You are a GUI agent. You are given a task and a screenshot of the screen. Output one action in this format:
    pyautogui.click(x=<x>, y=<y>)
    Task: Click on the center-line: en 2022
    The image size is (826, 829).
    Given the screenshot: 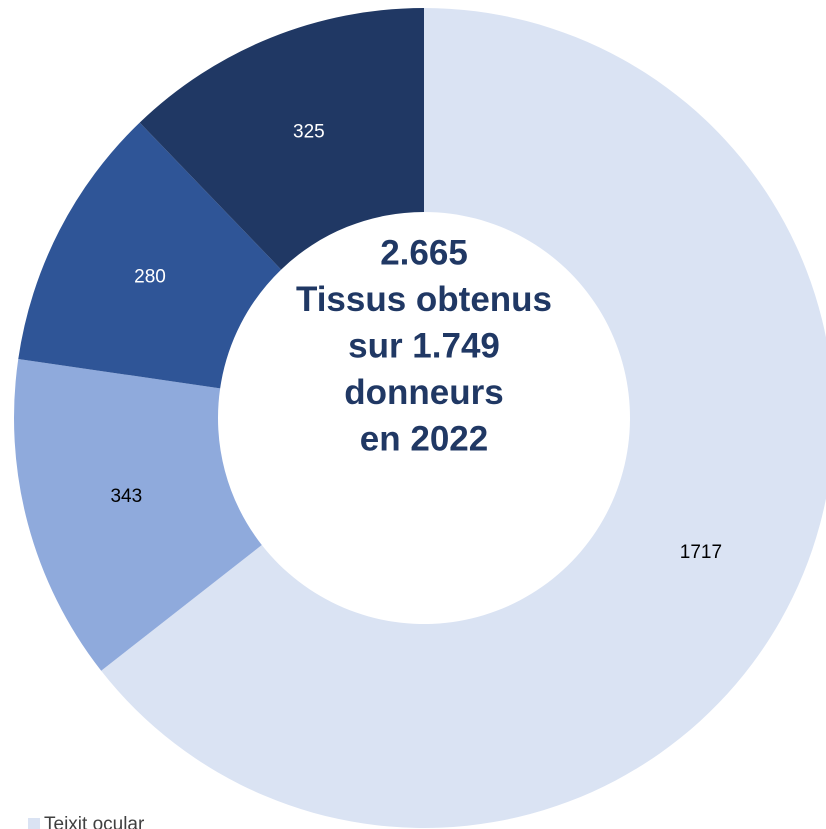 What is the action you would take?
    pyautogui.click(x=424, y=438)
    